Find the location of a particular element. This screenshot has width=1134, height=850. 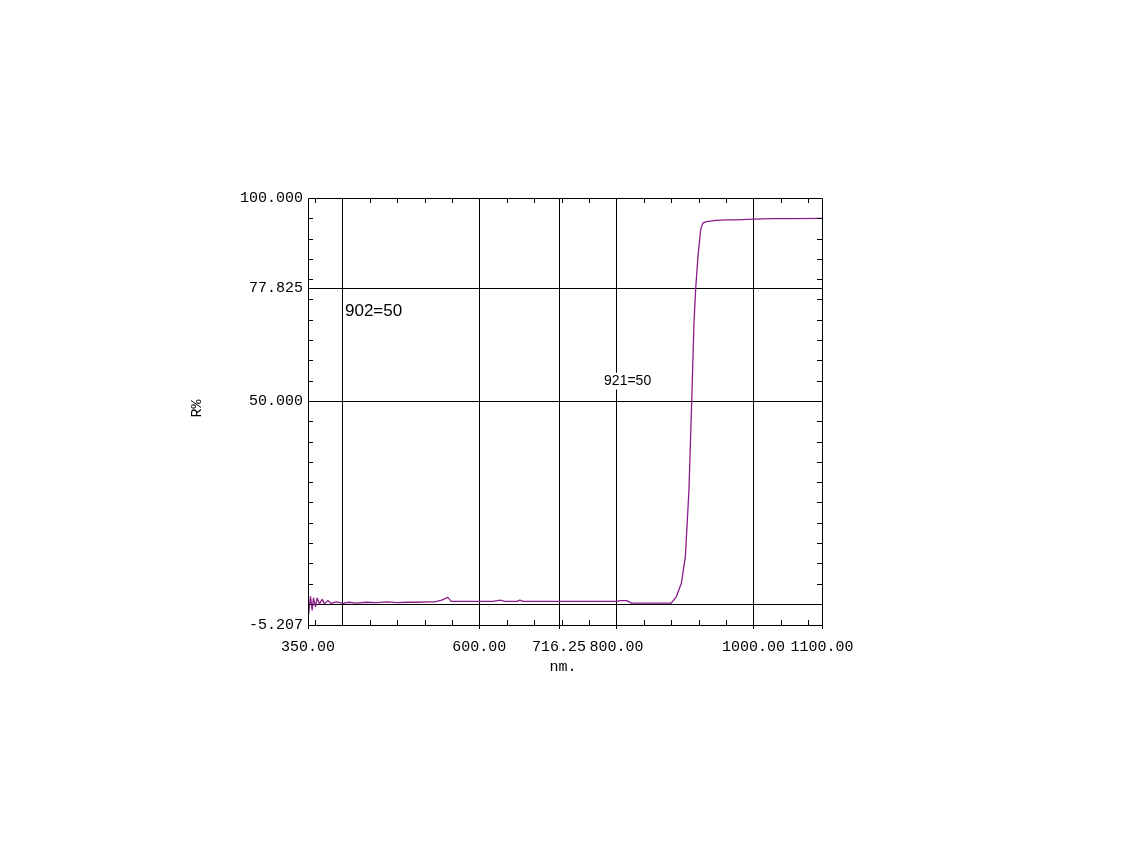

x-tick-label: 1100.00 is located at coordinates (822, 647).